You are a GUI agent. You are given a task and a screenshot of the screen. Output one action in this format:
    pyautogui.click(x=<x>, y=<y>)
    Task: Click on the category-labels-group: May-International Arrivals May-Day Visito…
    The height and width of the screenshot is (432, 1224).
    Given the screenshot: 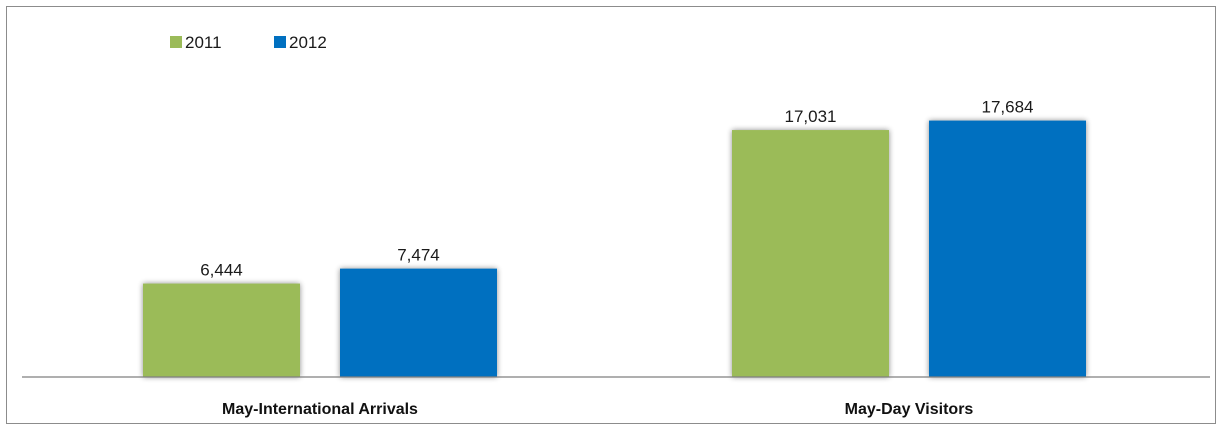 What is the action you would take?
    pyautogui.click(x=597, y=409)
    